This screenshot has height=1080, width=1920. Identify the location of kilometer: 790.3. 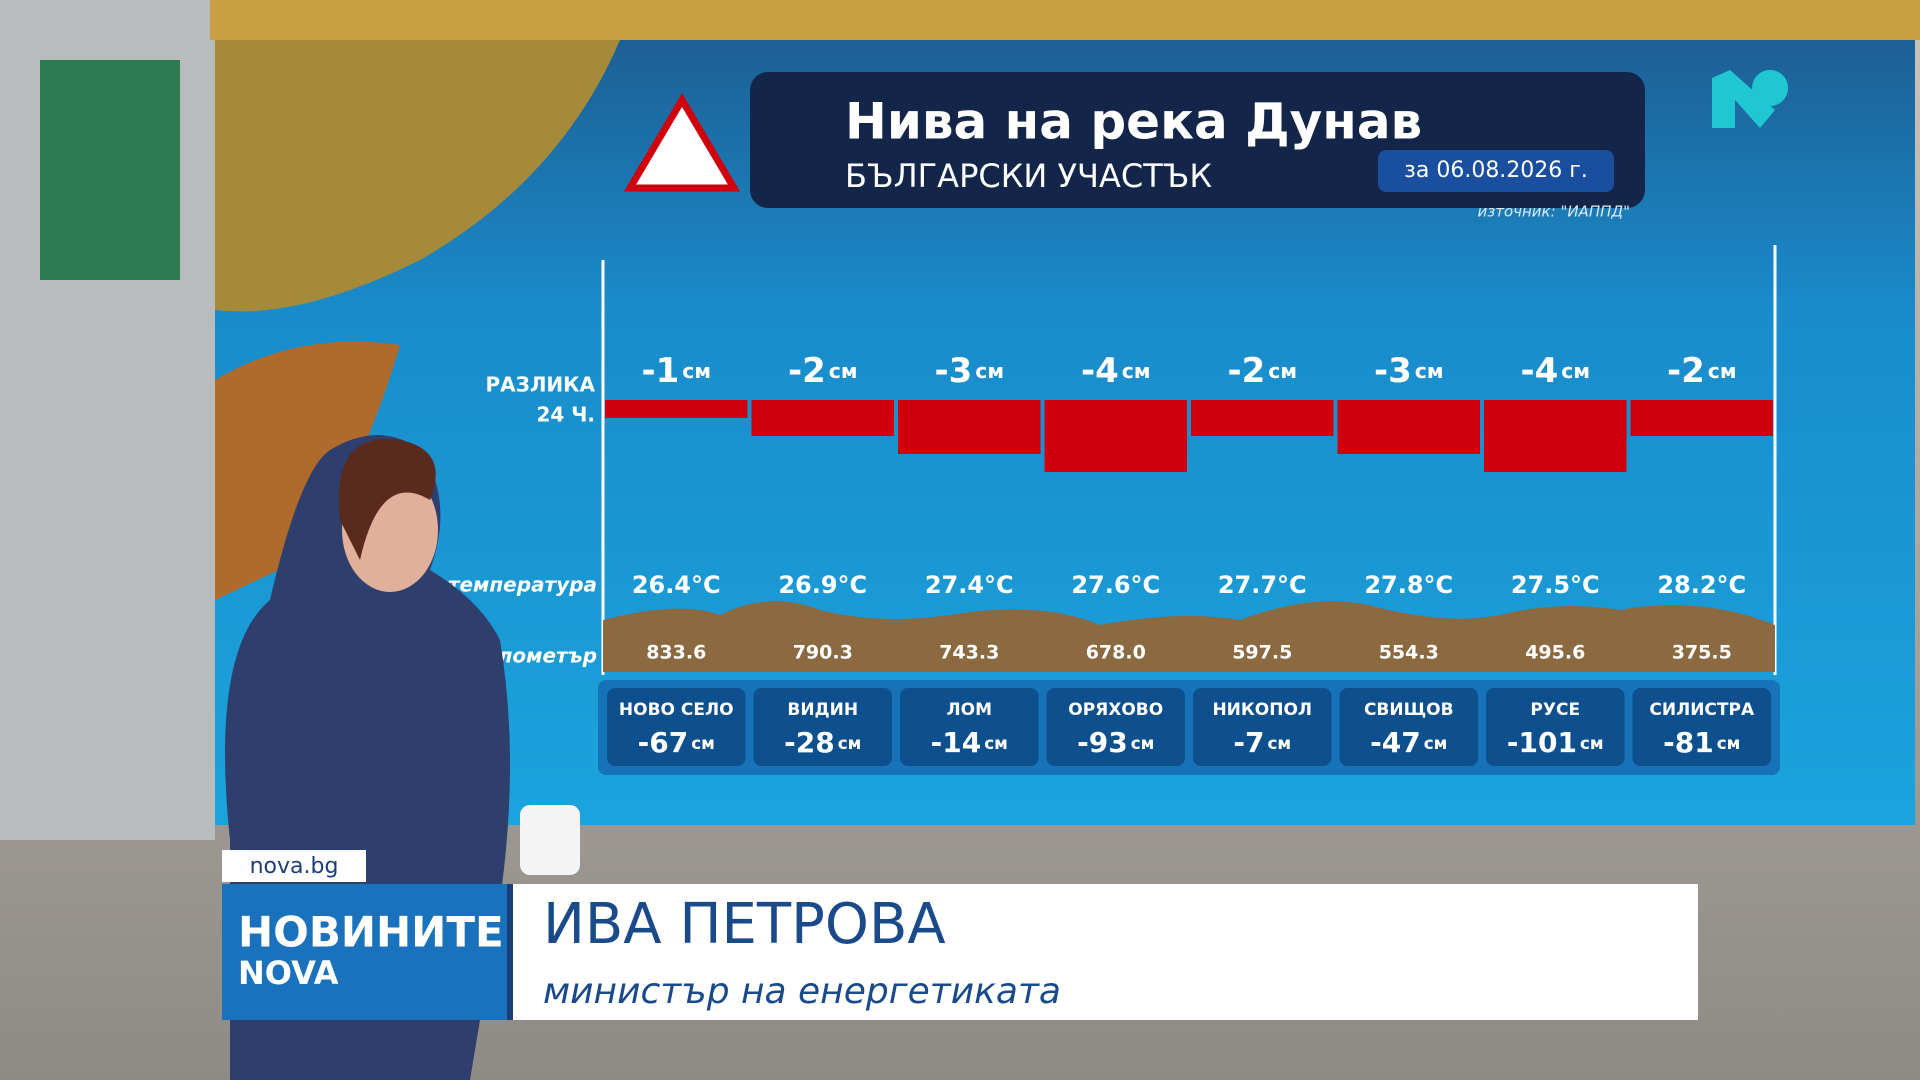
(823, 653).